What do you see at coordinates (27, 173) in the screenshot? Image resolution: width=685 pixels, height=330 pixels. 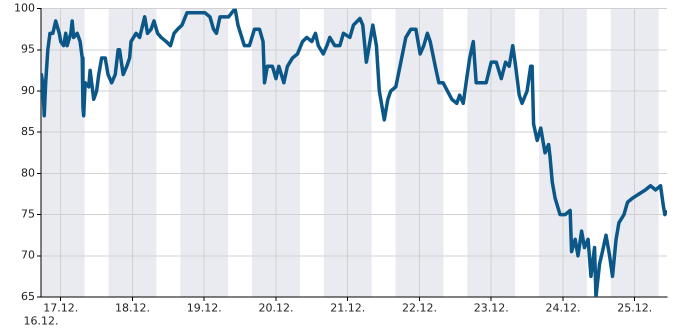 I see `y-tick-label: 80` at bounding box center [27, 173].